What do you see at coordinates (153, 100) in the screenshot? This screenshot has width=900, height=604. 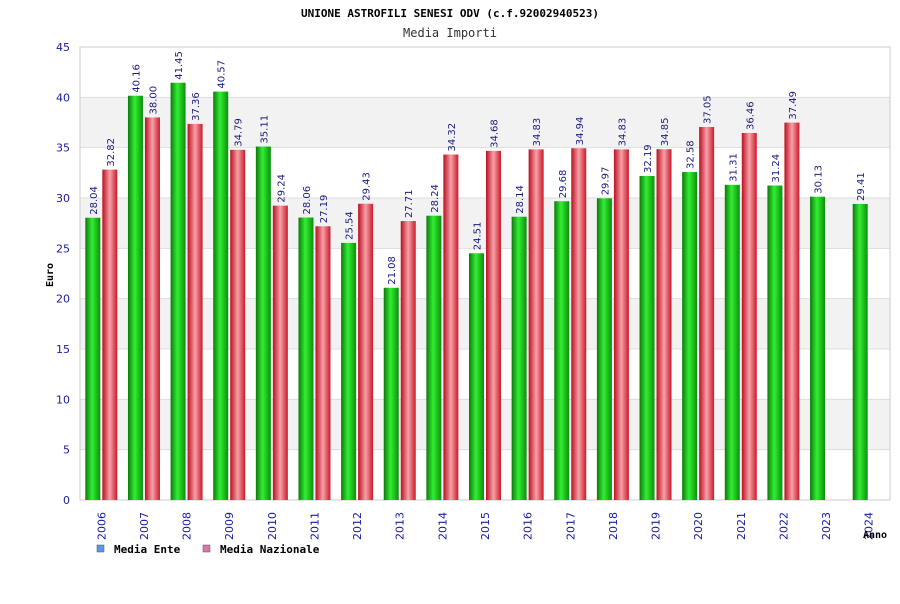 I see `data-label: 38.00` at bounding box center [153, 100].